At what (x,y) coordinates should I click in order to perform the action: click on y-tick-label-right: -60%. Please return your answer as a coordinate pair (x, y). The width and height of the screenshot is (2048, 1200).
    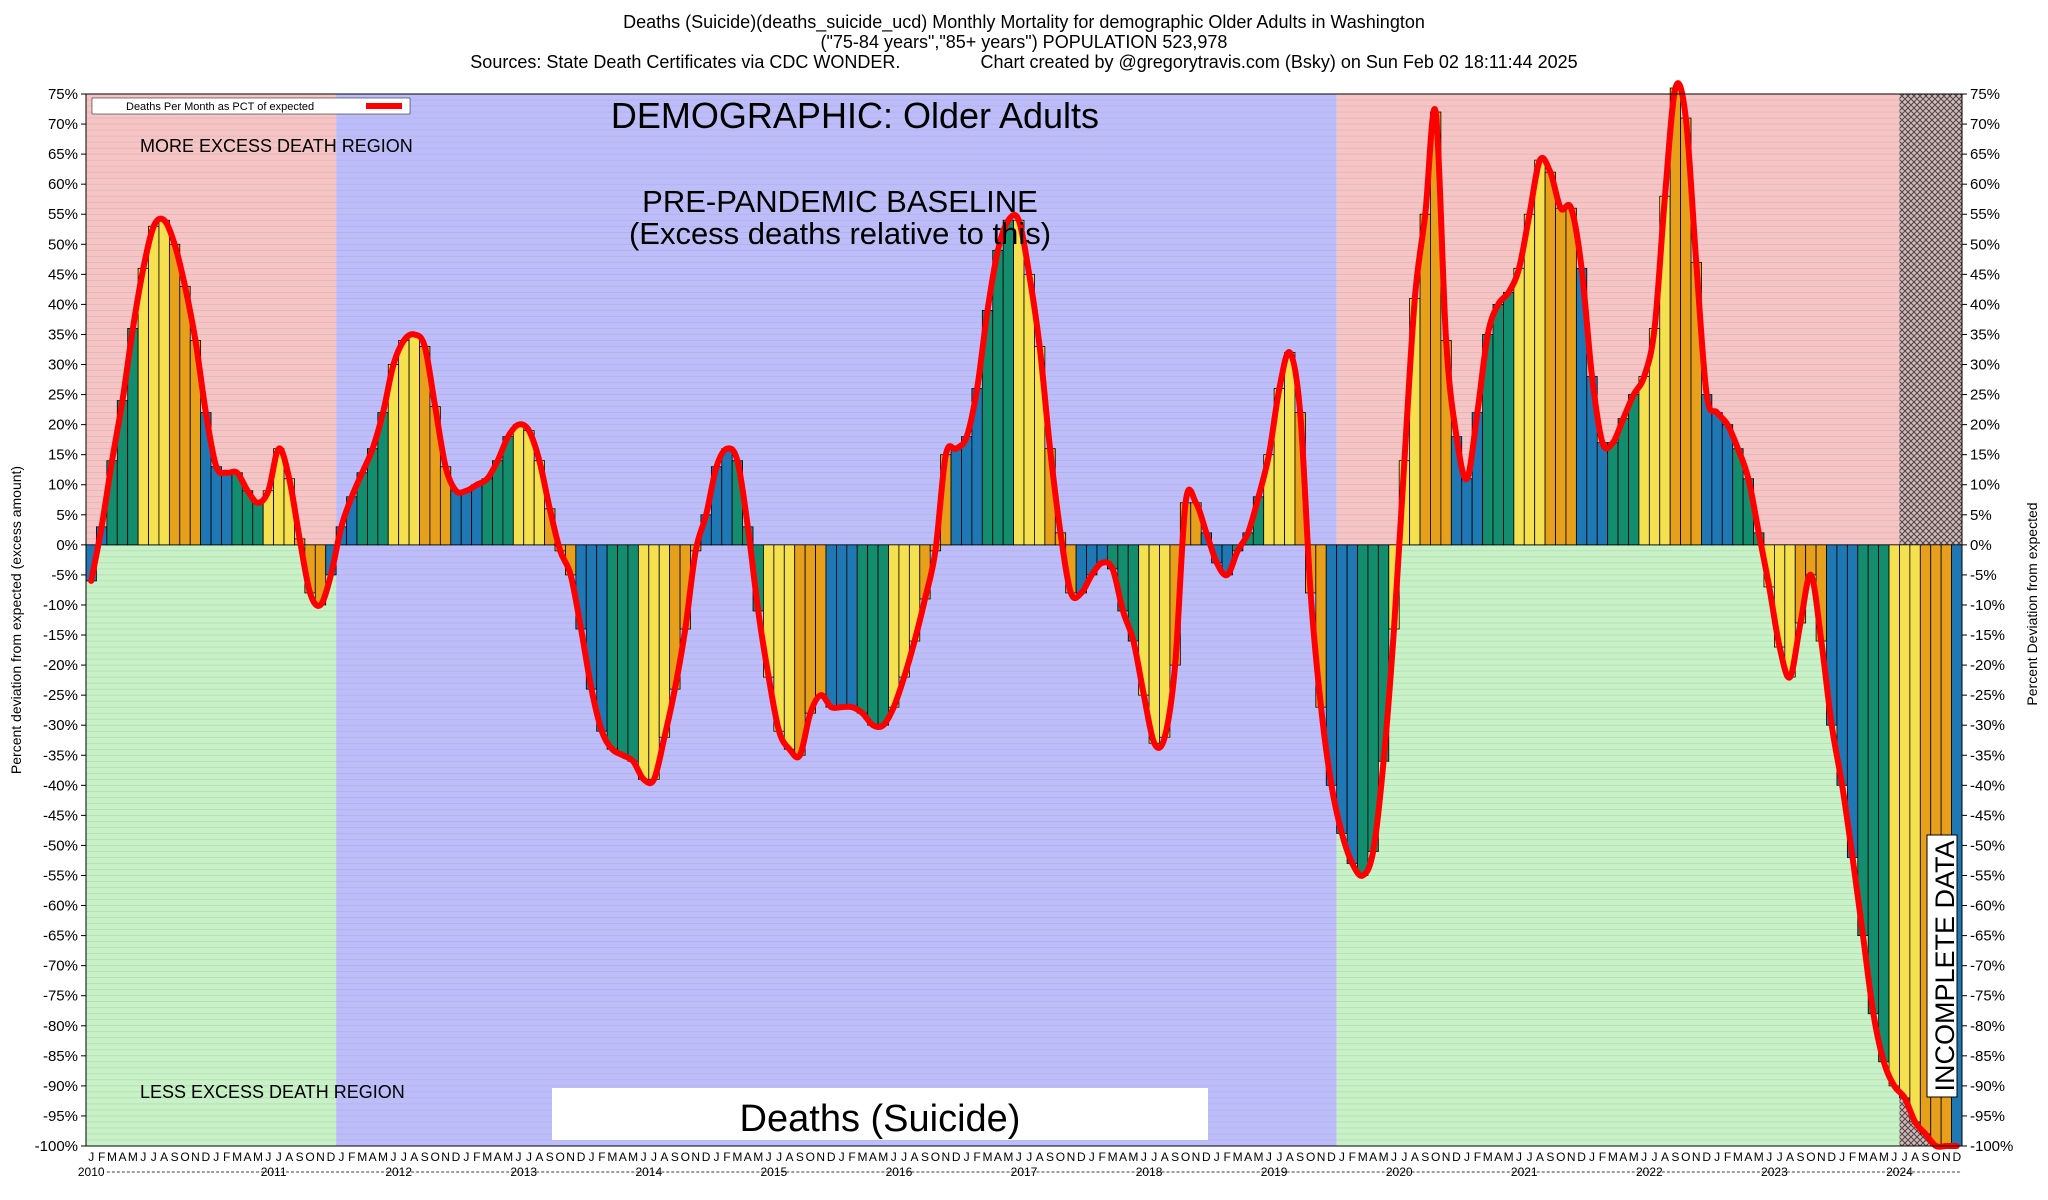
    Looking at the image, I should click on (1987, 906).